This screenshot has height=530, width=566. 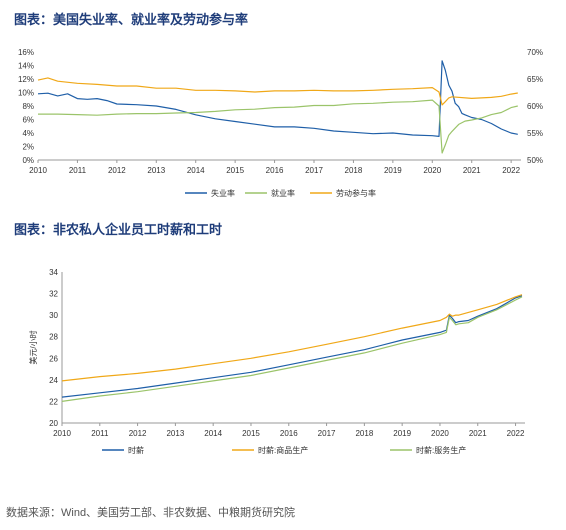 I want to click on legend-label: 失业率, so click(x=223, y=193).